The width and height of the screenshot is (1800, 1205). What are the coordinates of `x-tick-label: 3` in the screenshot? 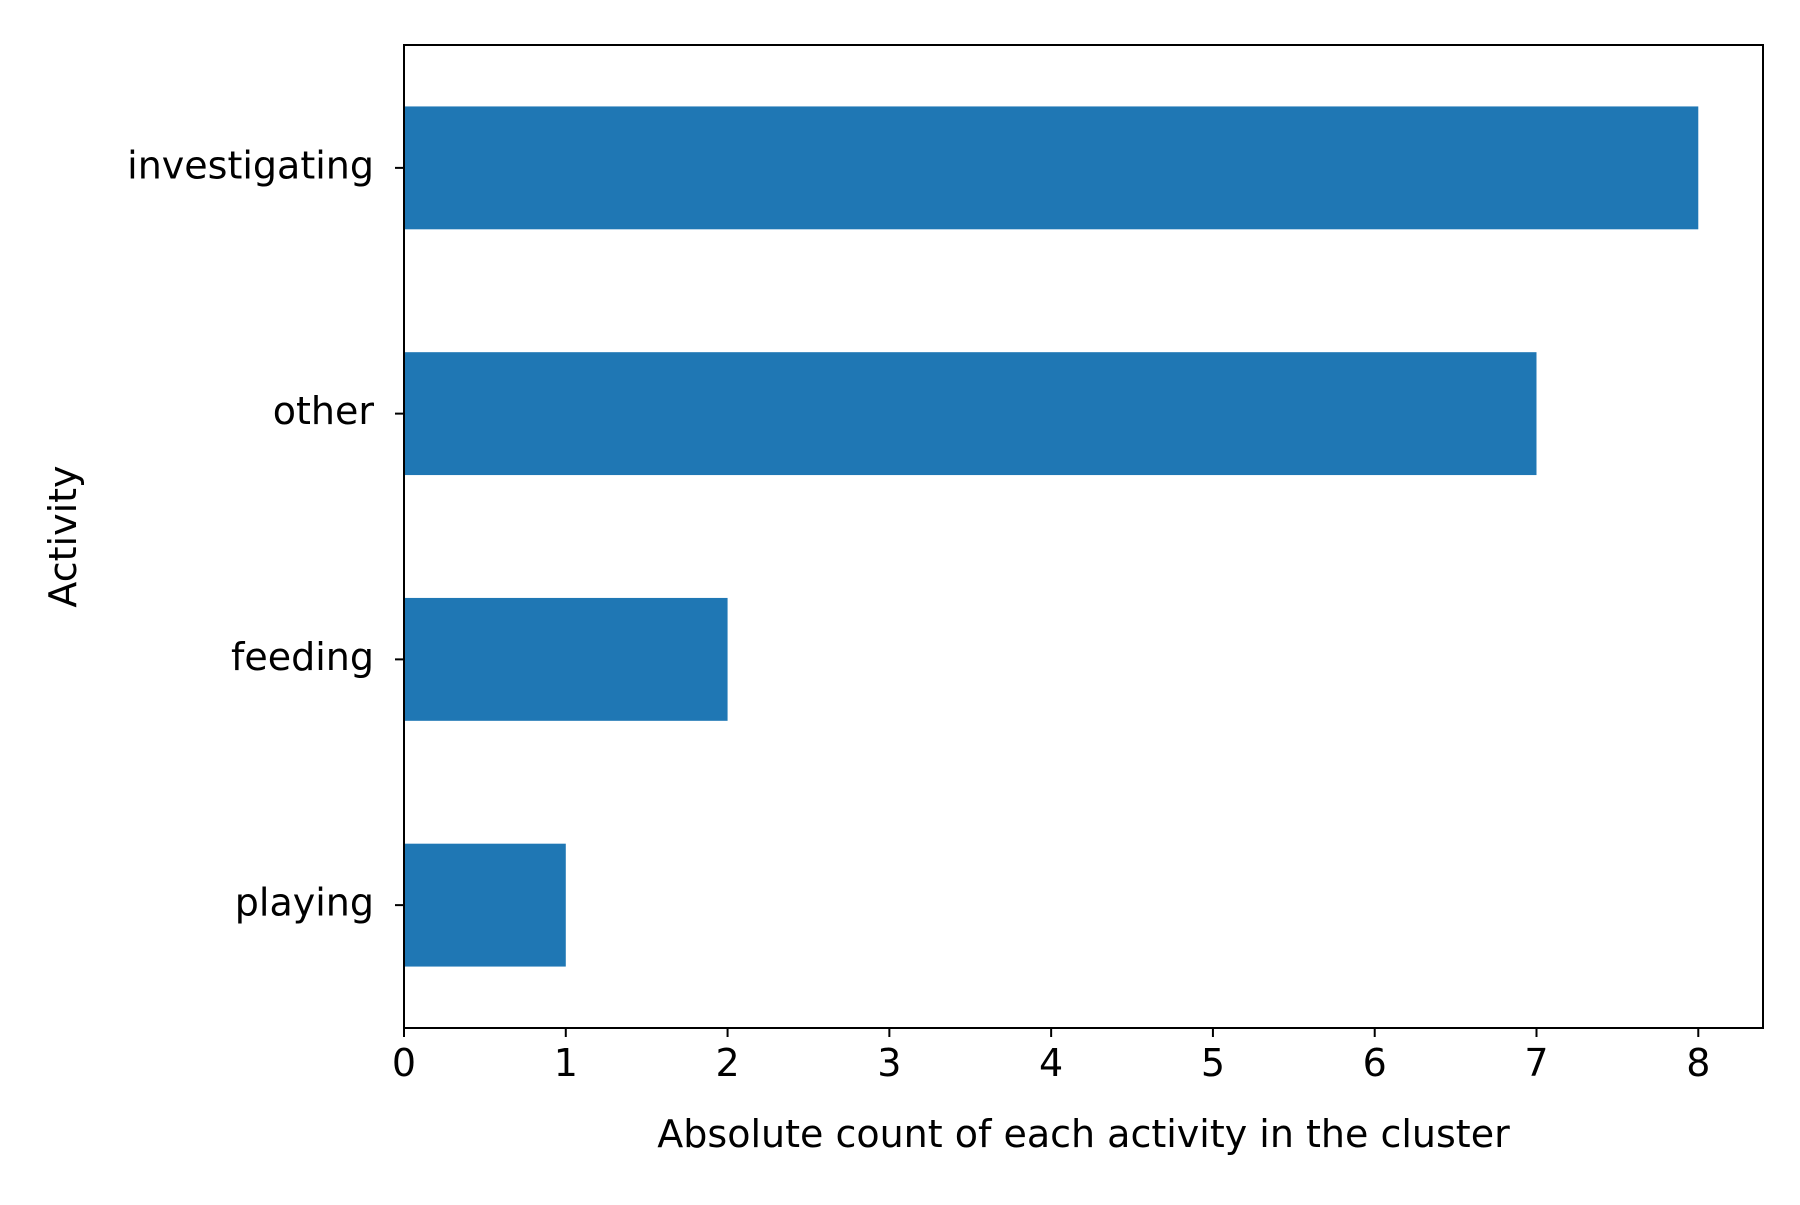 It's located at (889, 1063).